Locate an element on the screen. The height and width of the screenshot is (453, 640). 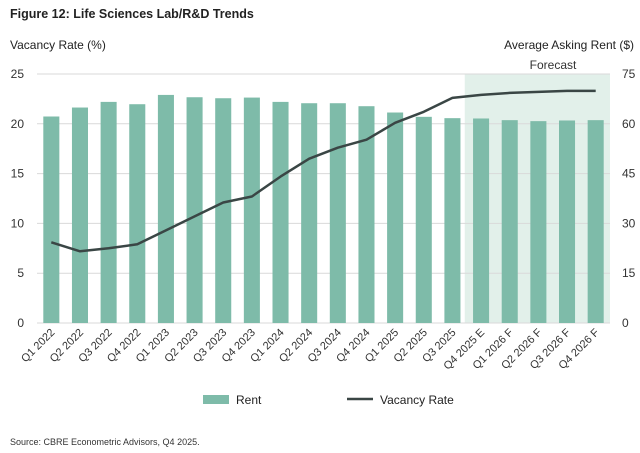
left-y-tick-label: 10 is located at coordinates (18, 223).